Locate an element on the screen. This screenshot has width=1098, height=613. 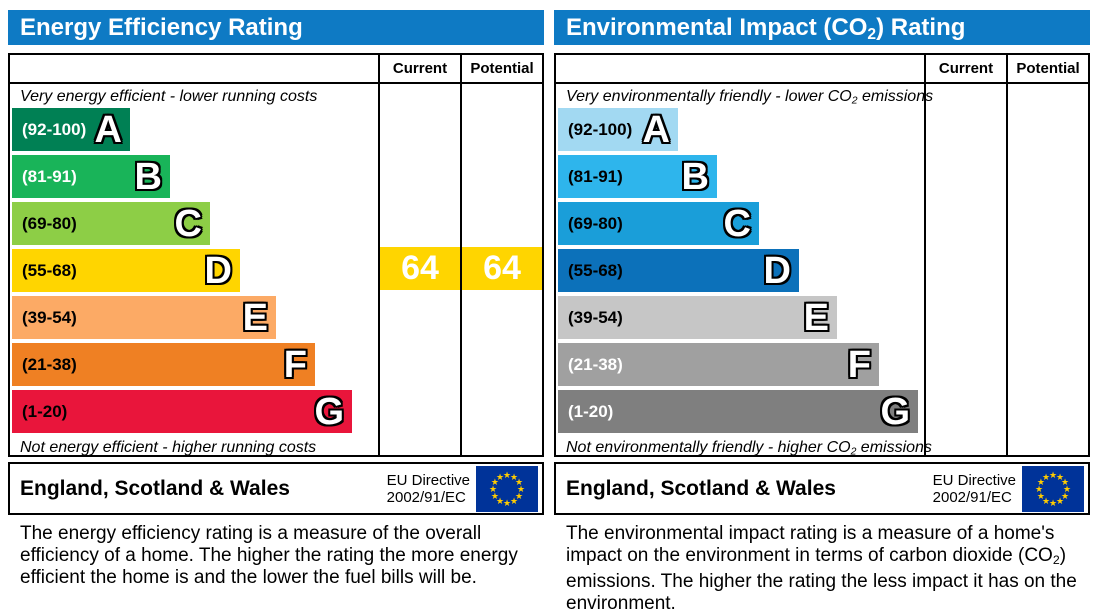
band-range: (1-20) is located at coordinates (591, 411).